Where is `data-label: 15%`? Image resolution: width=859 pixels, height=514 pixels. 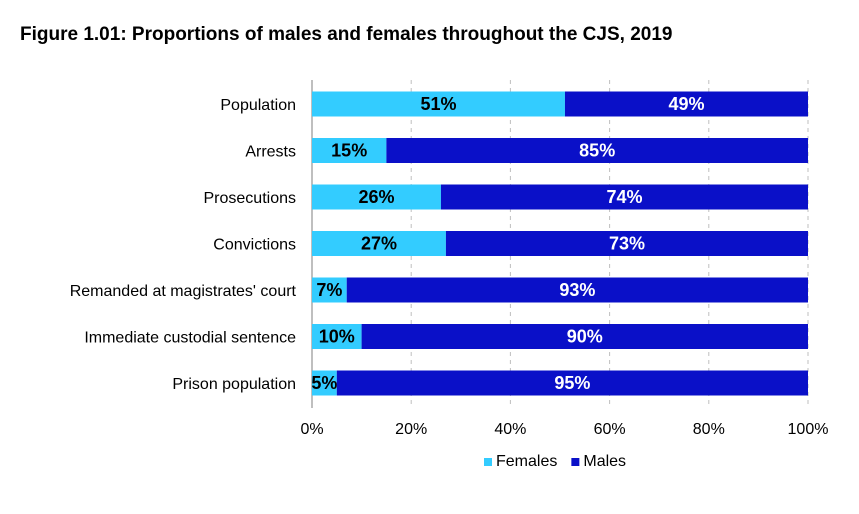 data-label: 15% is located at coordinates (349, 151).